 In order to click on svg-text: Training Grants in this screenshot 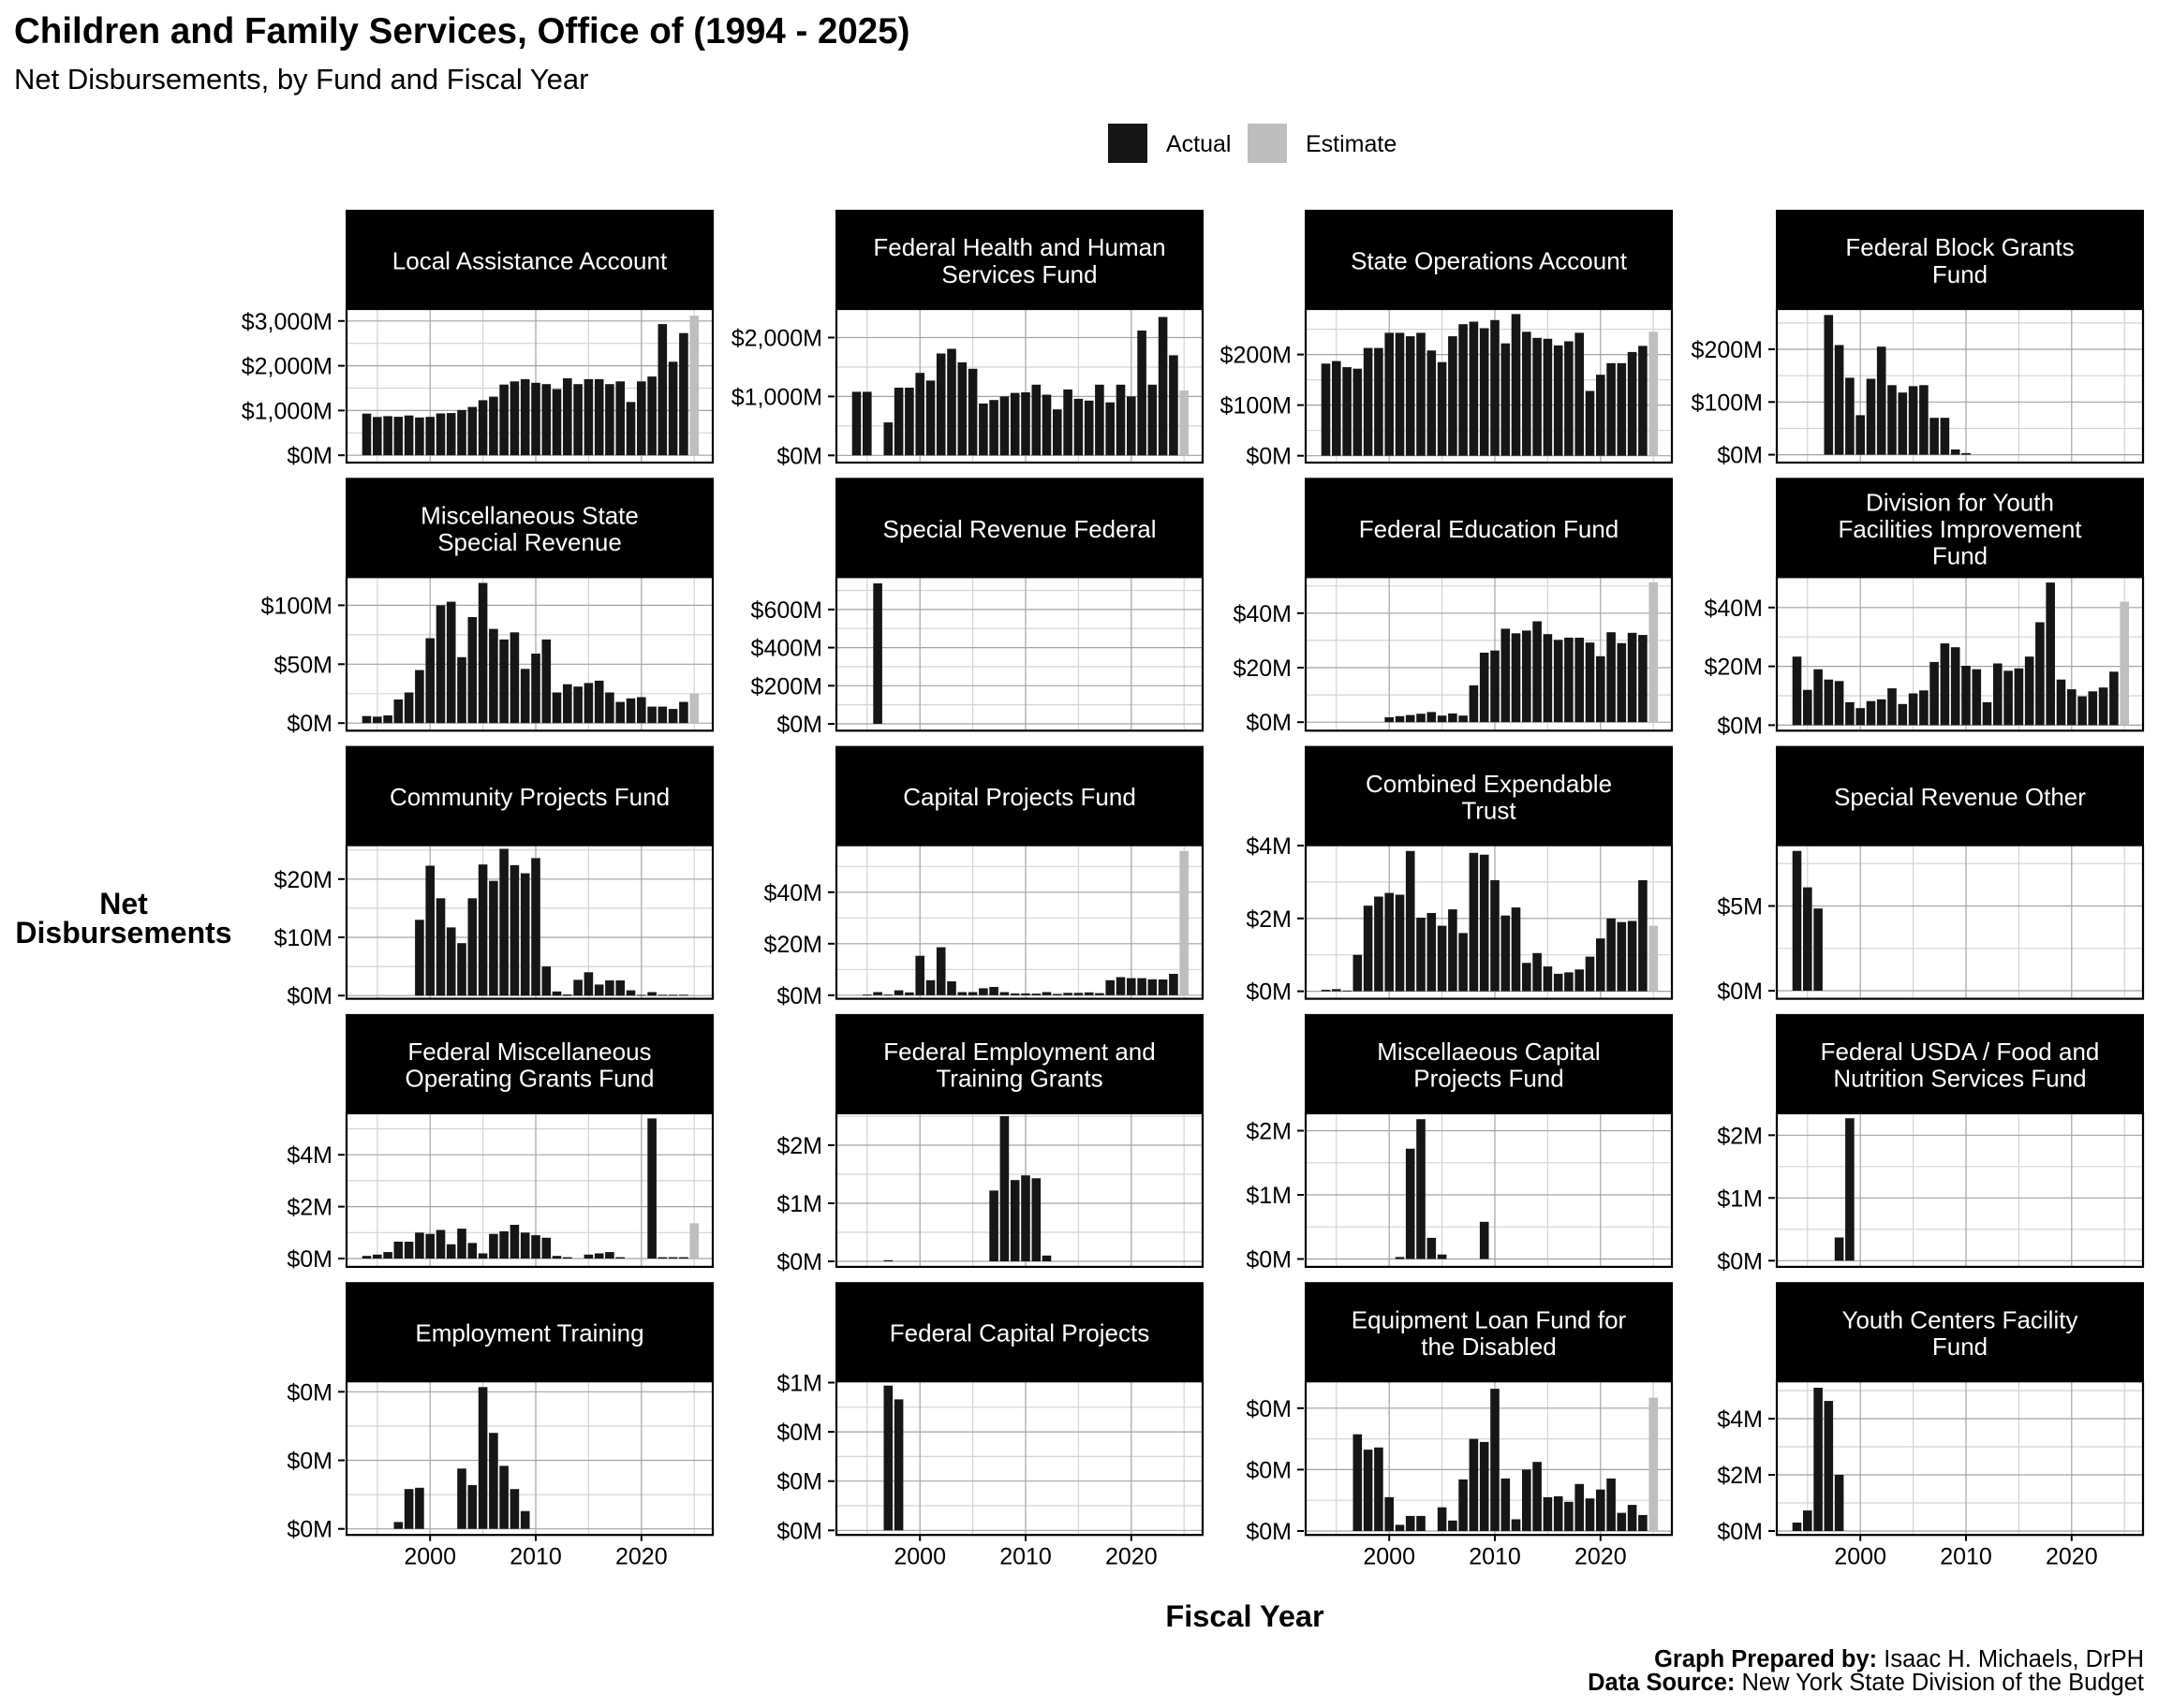, I will do `click(1019, 1079)`.